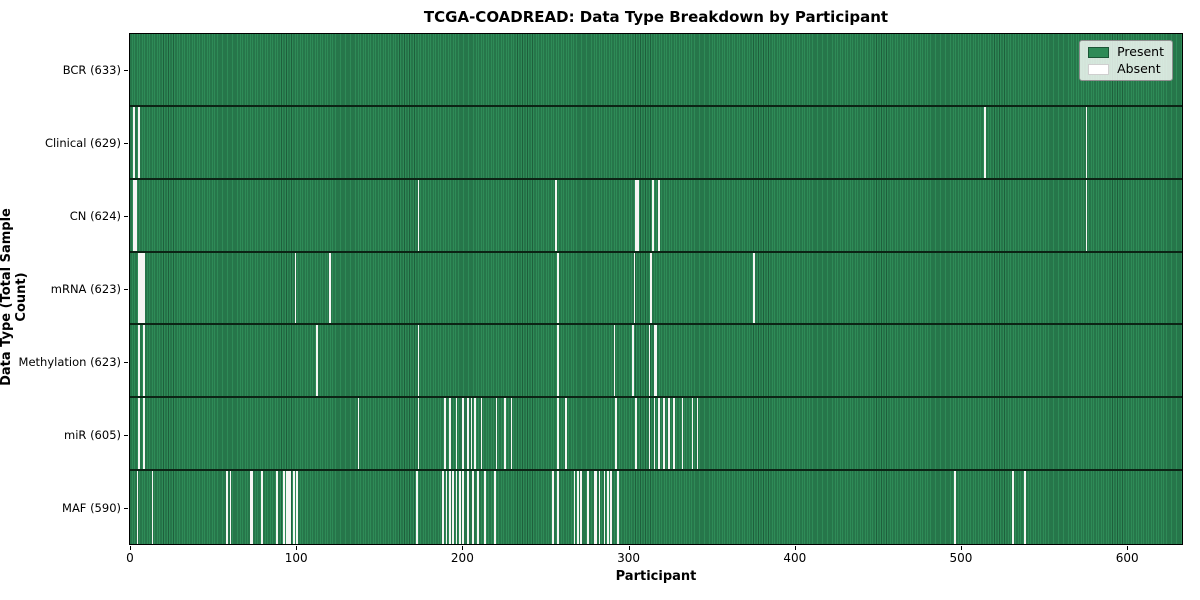 This screenshot has height=600, width=1200. I want to click on x-tick-label: 100, so click(296, 558).